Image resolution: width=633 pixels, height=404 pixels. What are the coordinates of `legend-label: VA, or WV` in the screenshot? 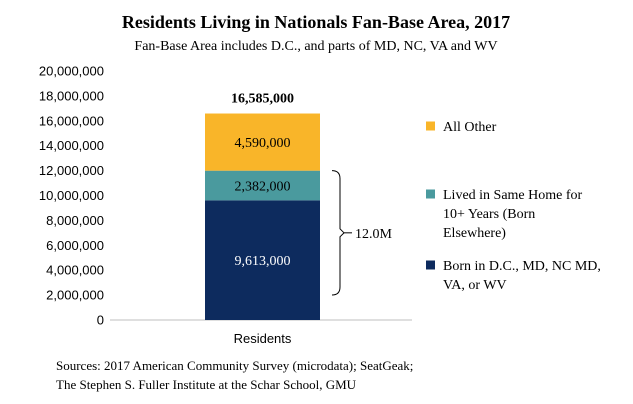 It's located at (475, 285).